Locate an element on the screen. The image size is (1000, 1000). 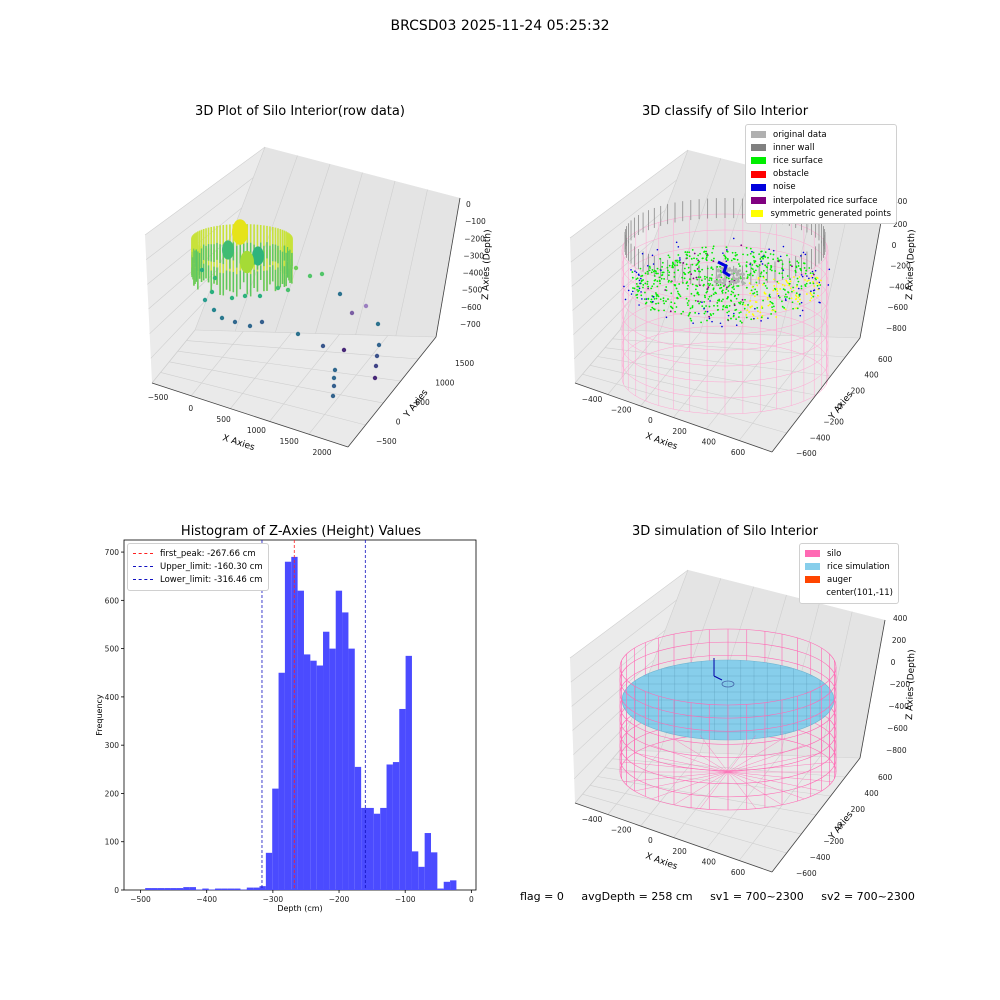
histogram-legend-item: first_peak: -267.66 cm is located at coordinates (198, 553).